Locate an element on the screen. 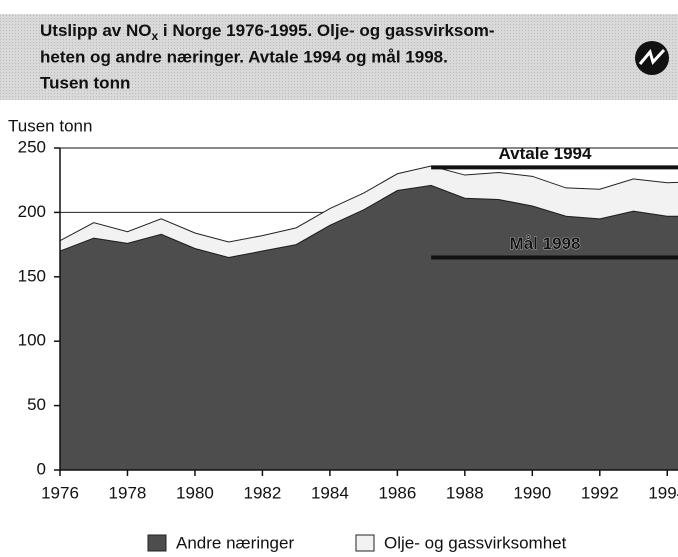  y-tick-label: 250 is located at coordinates (32, 146).